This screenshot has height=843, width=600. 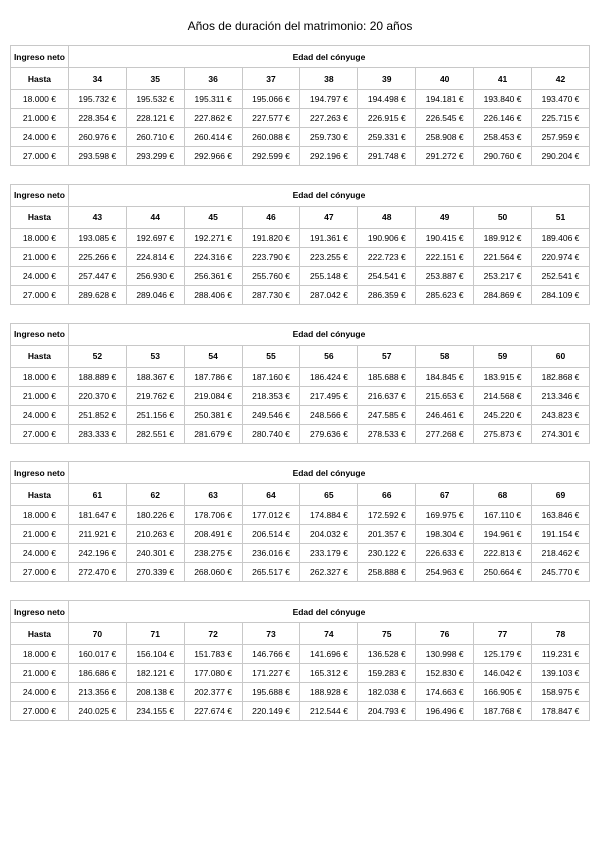 I want to click on value-cell: 220.974 €, so click(x=560, y=256).